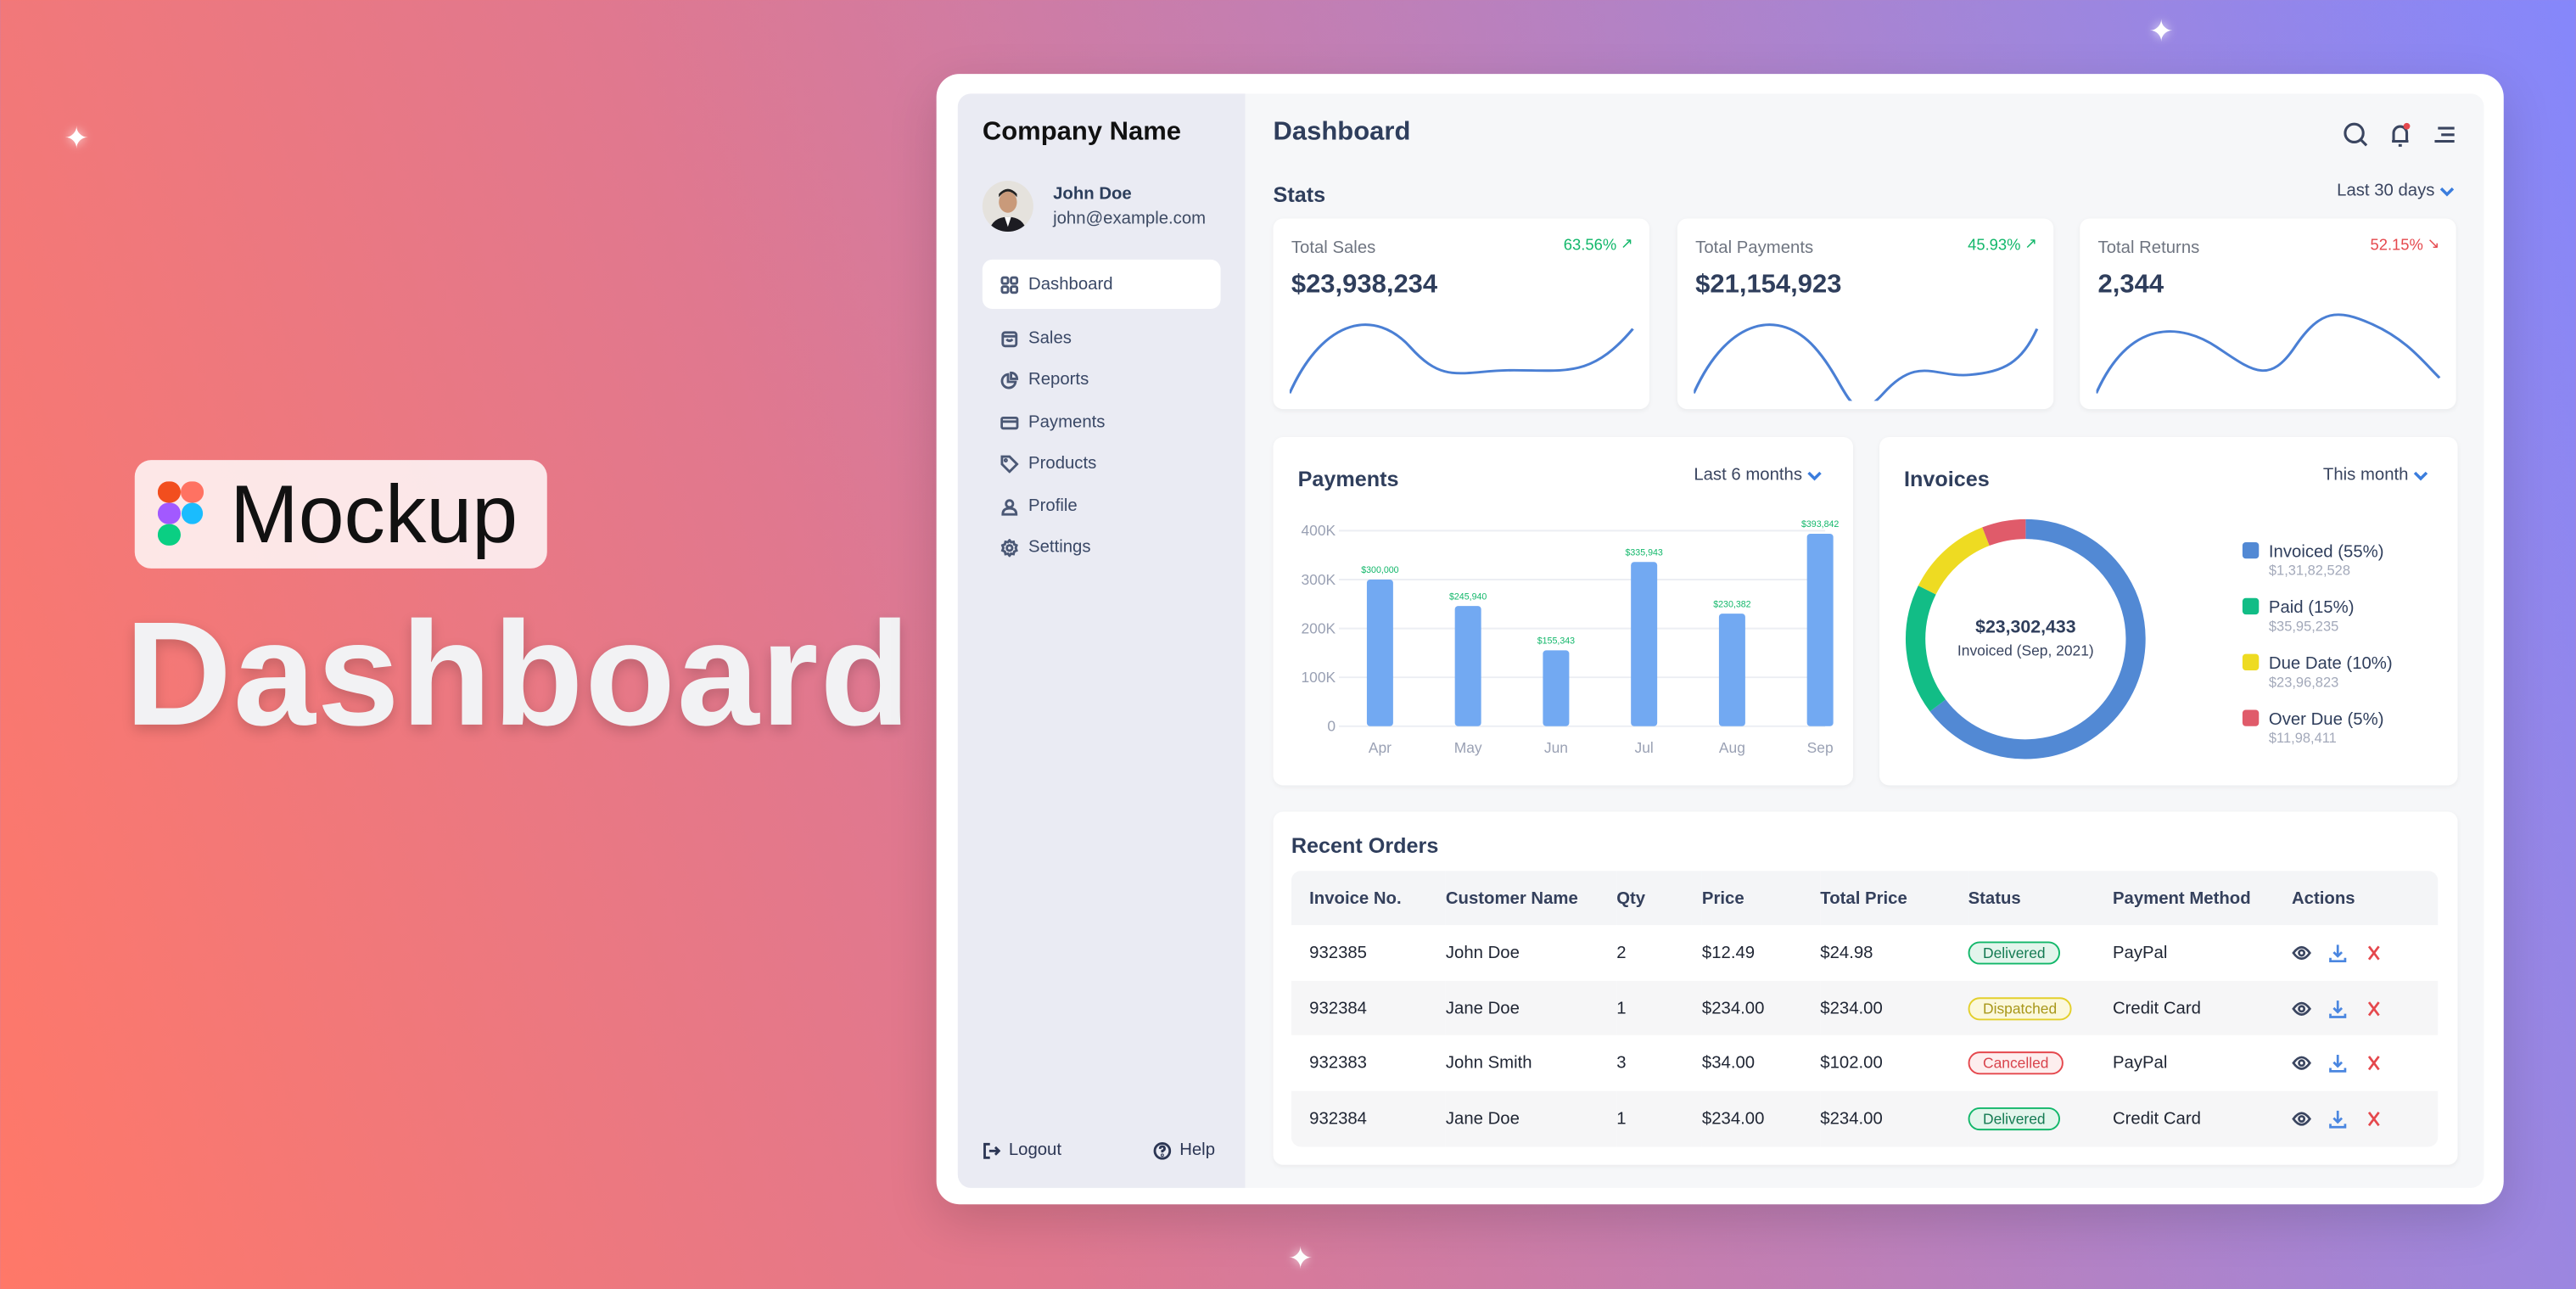 The image size is (2576, 1289). I want to click on avatar, so click(1007, 206).